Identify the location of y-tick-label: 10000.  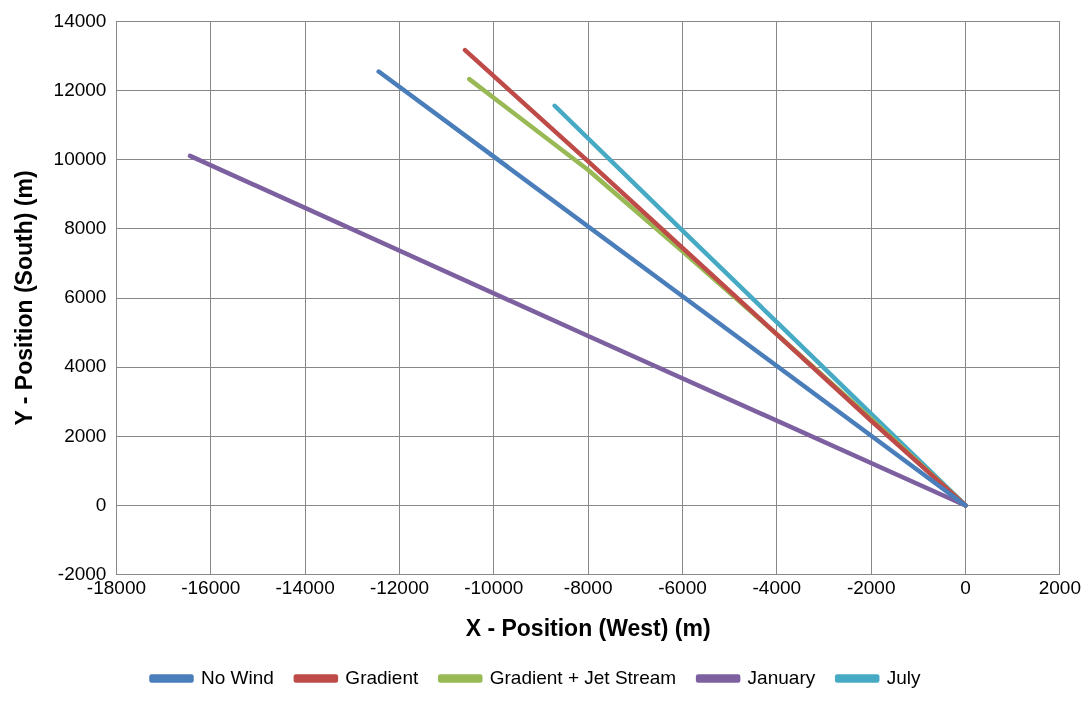
(80, 158).